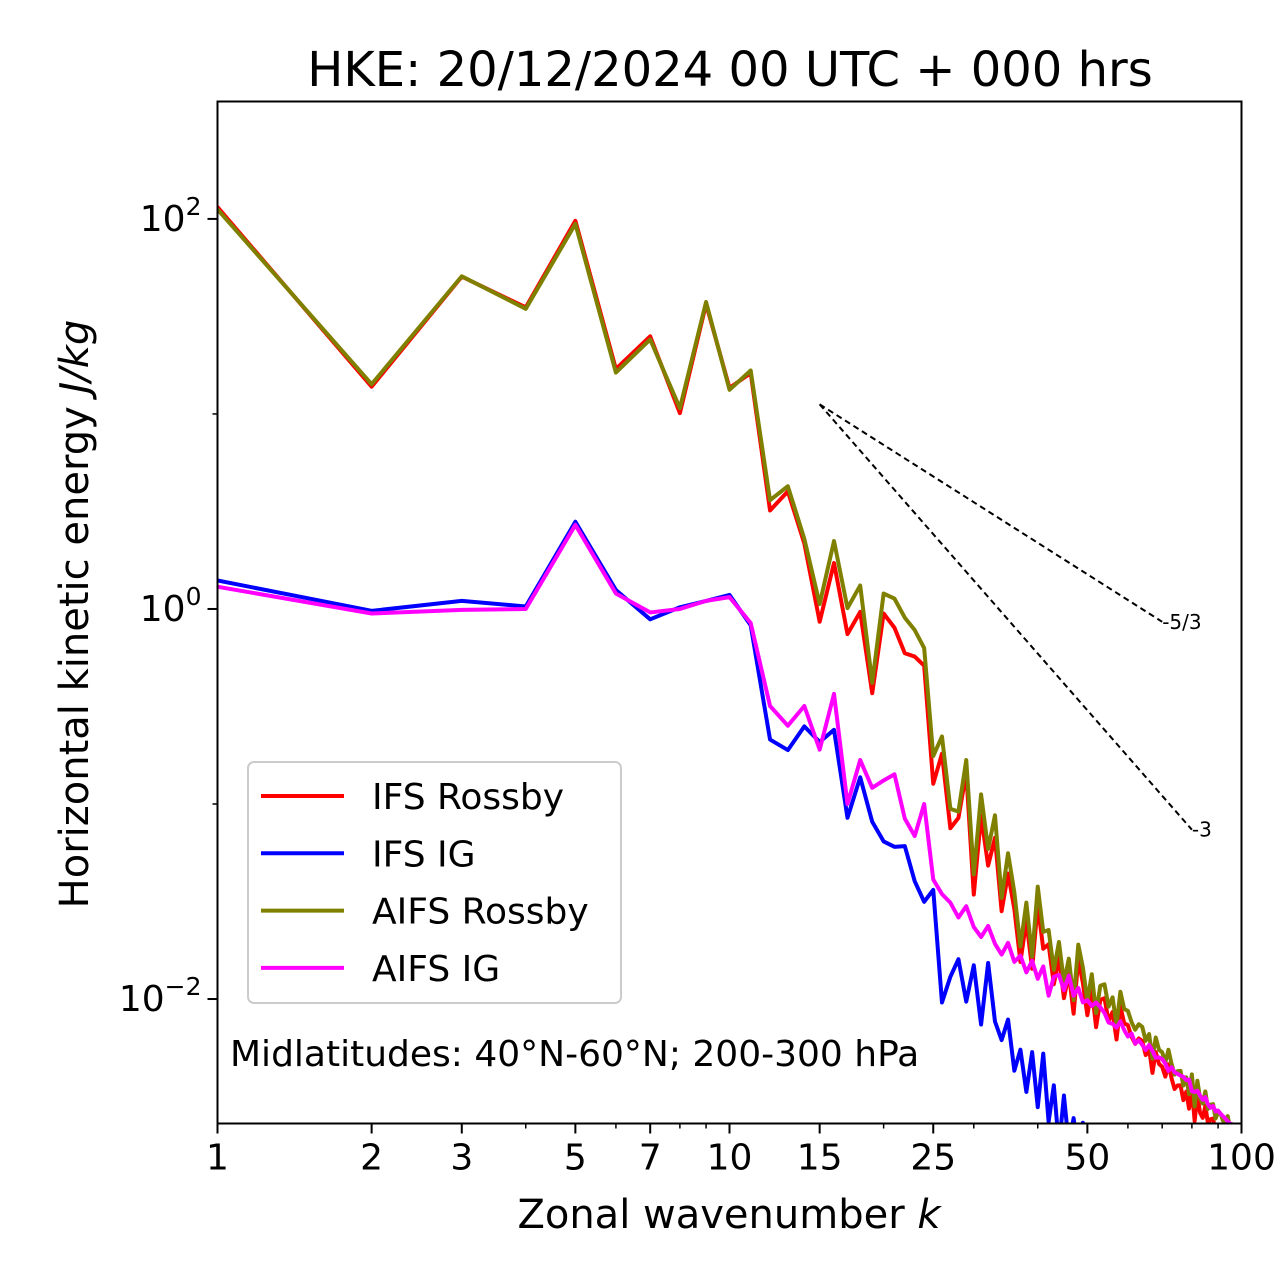 Image resolution: width=1280 pixels, height=1288 pixels. I want to click on y-tick-label: 10², so click(171, 216).